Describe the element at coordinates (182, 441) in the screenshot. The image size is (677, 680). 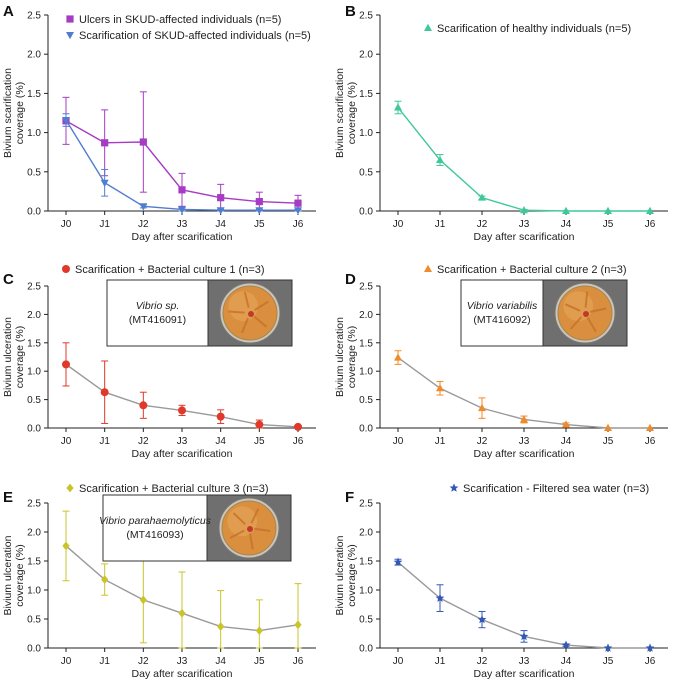
I see `x-tick-label: J3` at that location.